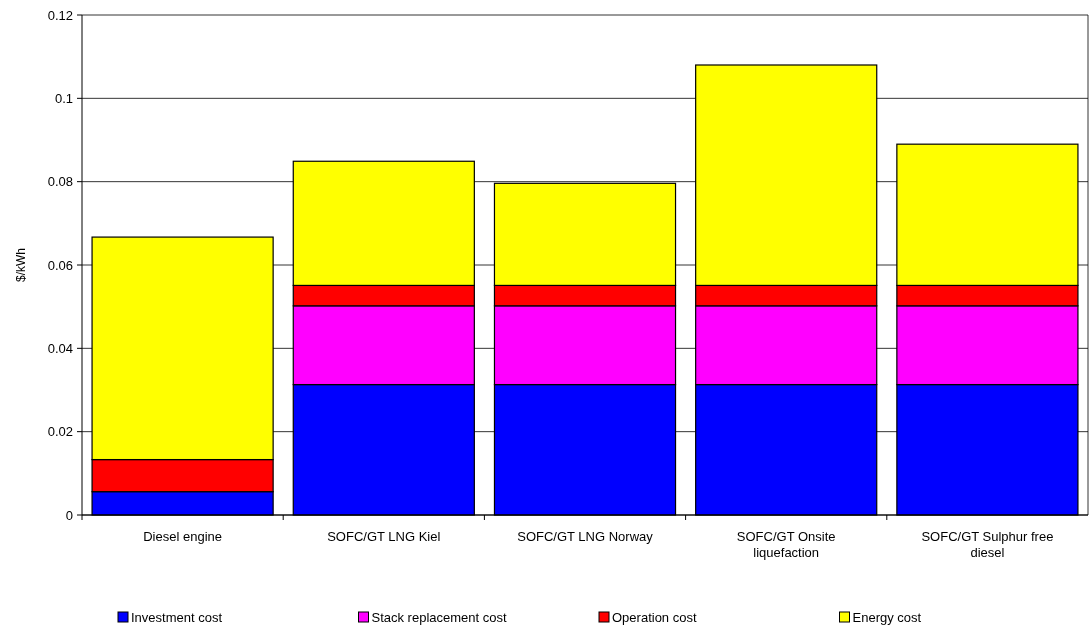  What do you see at coordinates (887, 617) in the screenshot?
I see `legend-label: Energy cost` at bounding box center [887, 617].